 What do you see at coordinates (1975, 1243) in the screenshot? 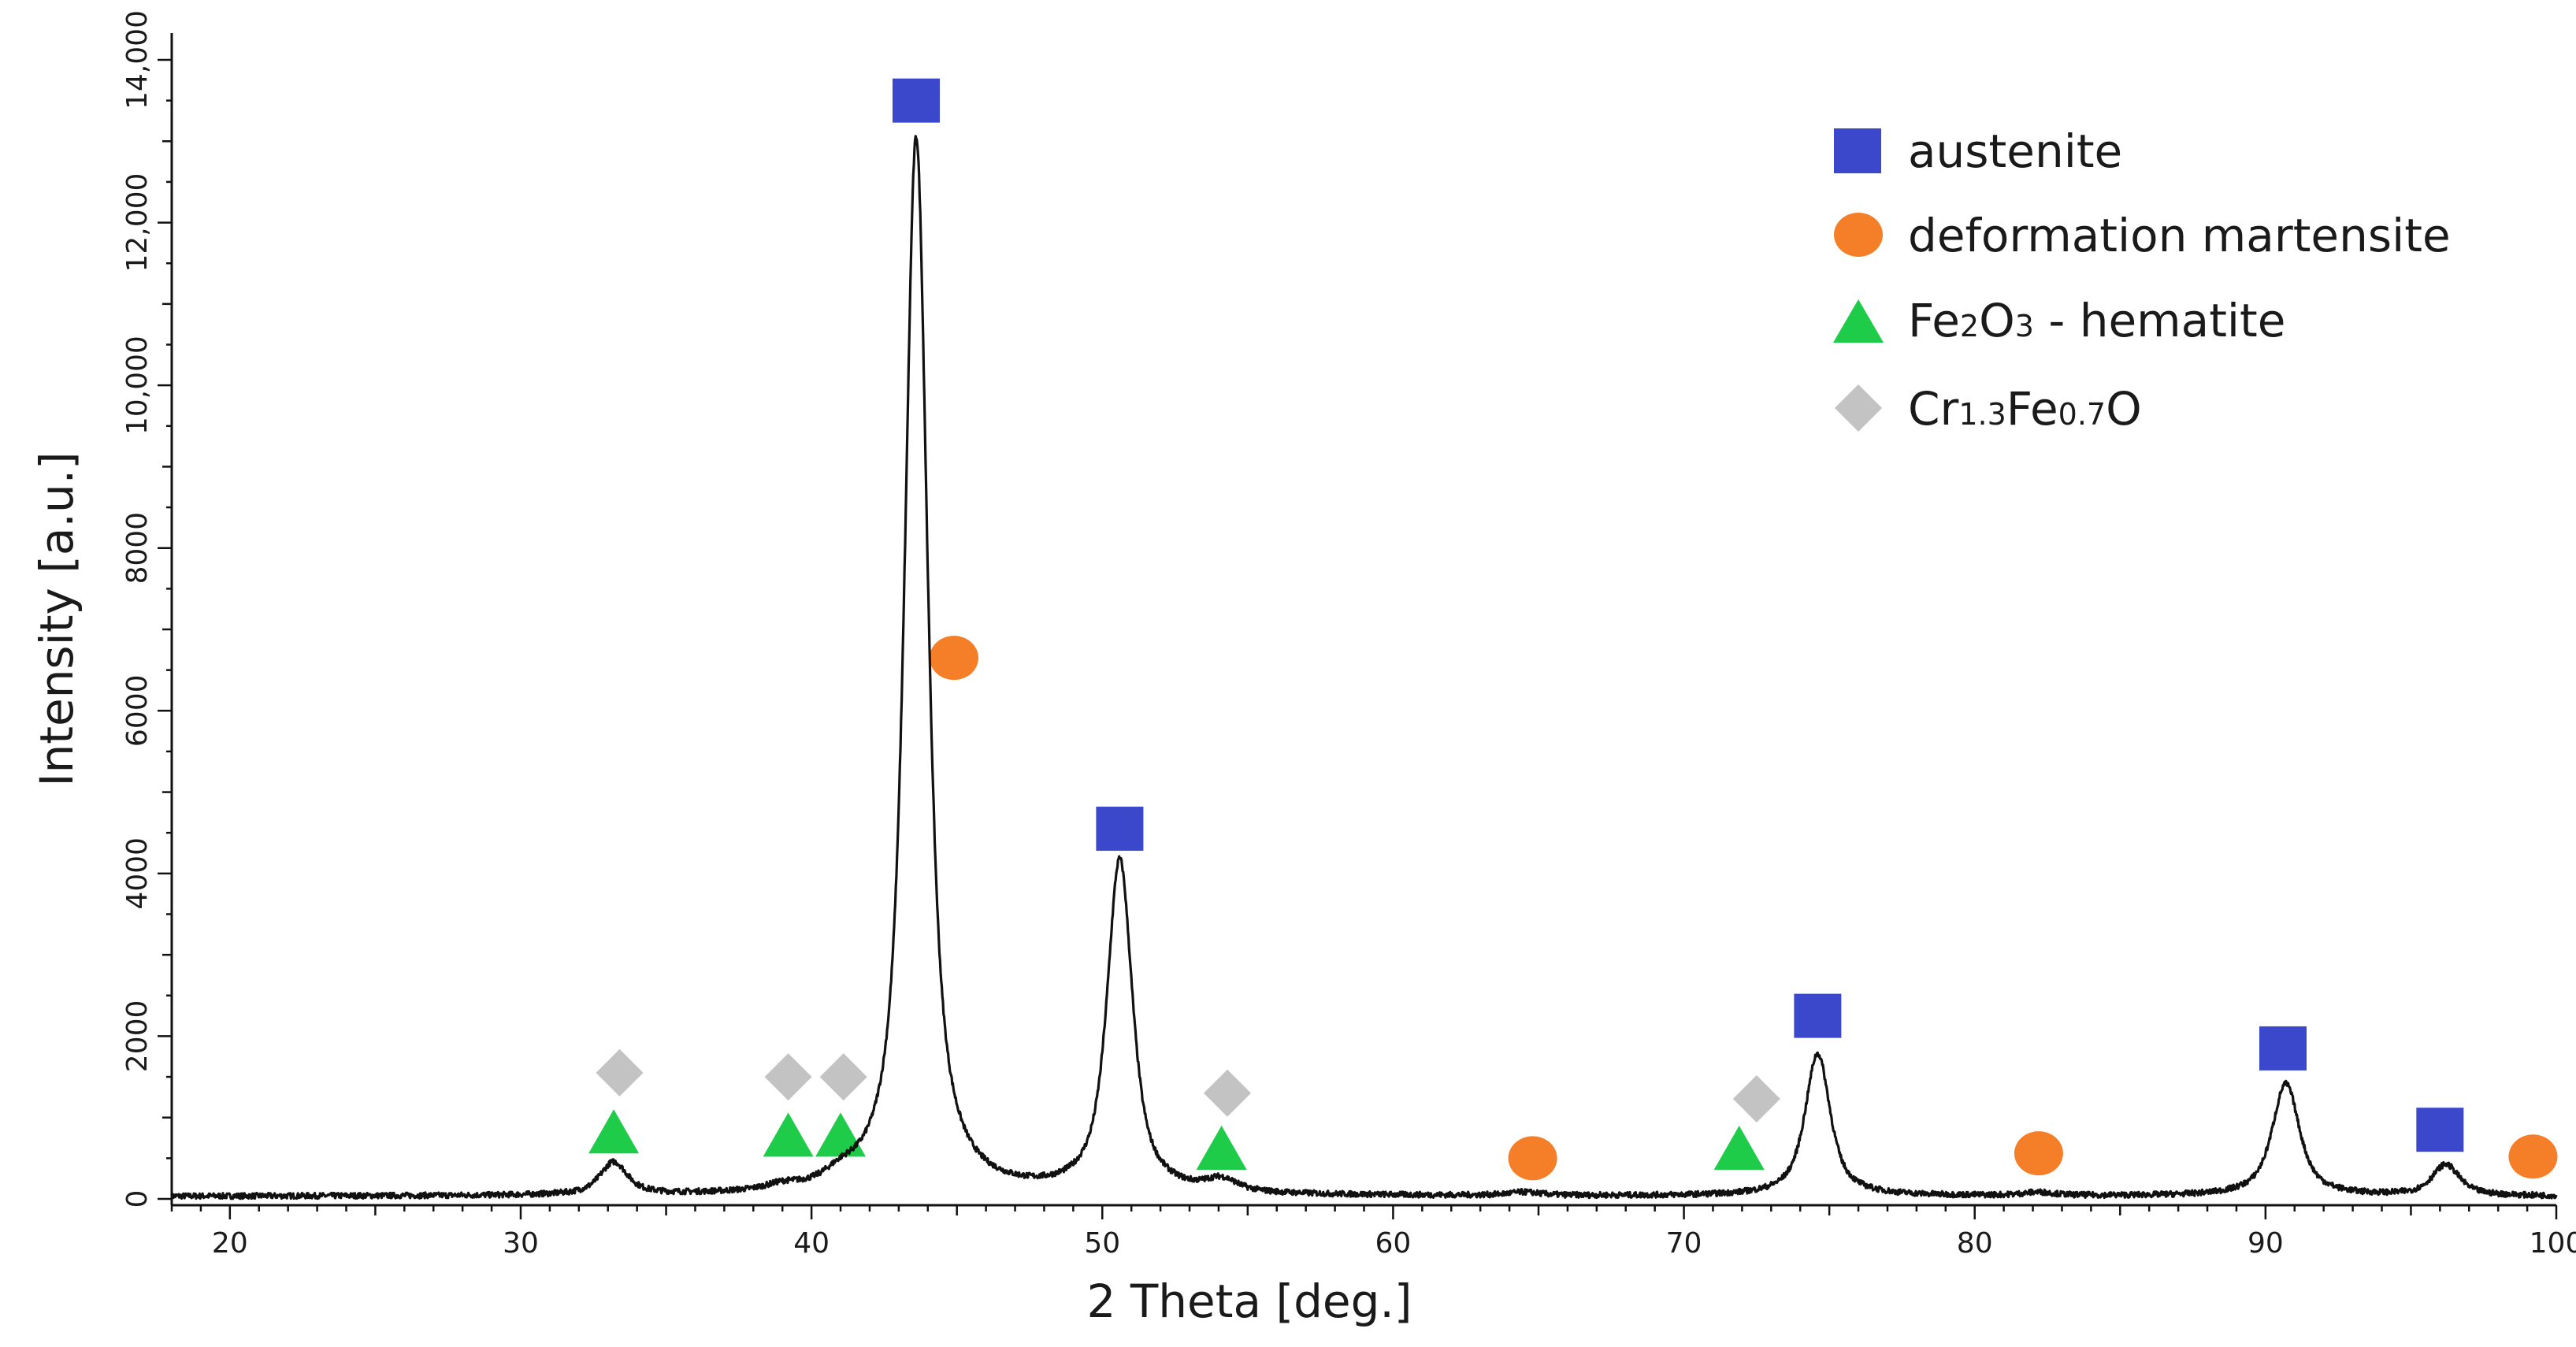
I see `x-tick-label: 80` at bounding box center [1975, 1243].